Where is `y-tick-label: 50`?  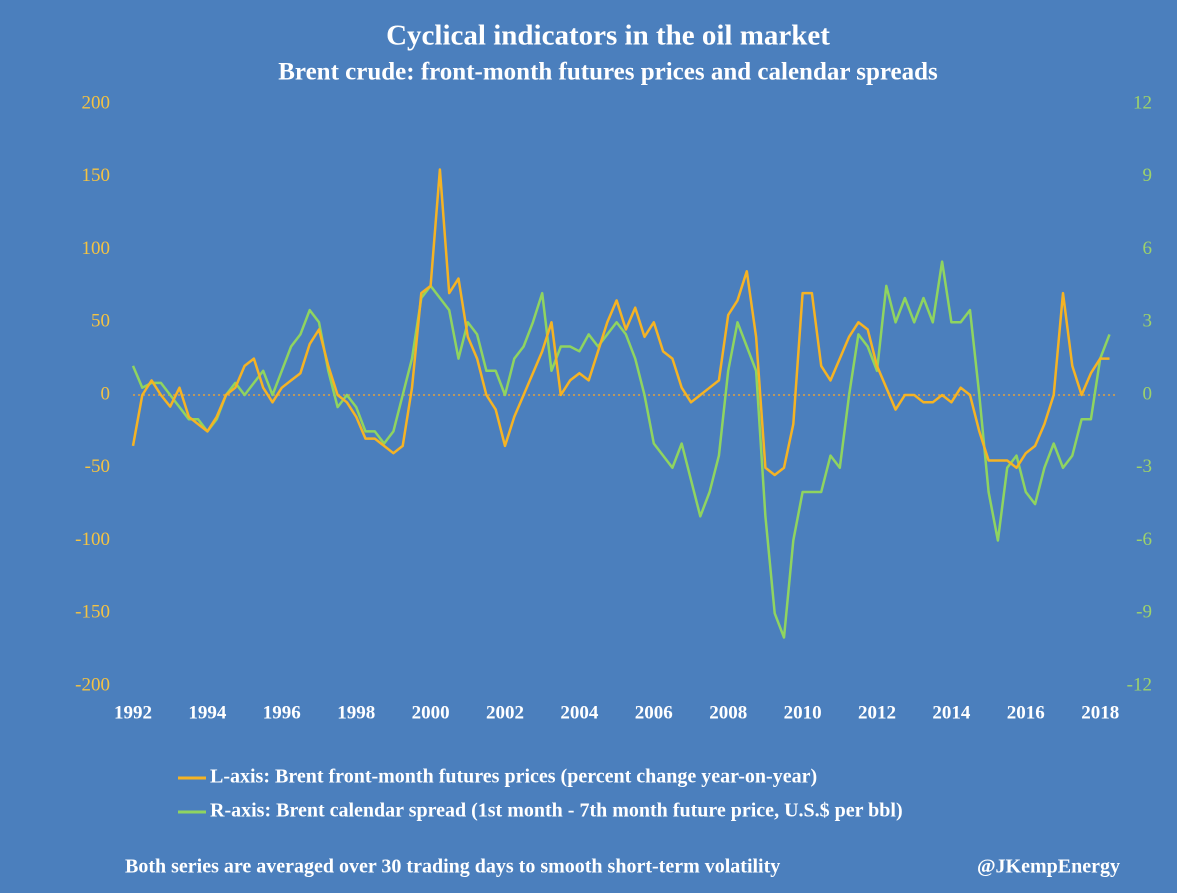 y-tick-label: 50 is located at coordinates (100, 321).